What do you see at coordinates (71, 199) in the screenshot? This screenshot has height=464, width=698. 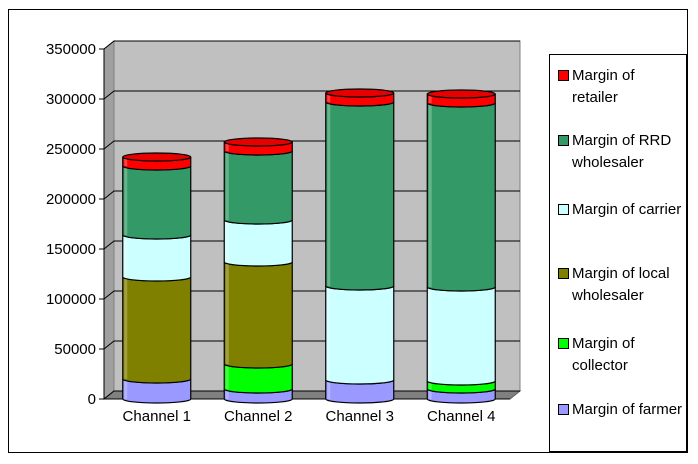 I see `y-tick-label: 200000` at bounding box center [71, 199].